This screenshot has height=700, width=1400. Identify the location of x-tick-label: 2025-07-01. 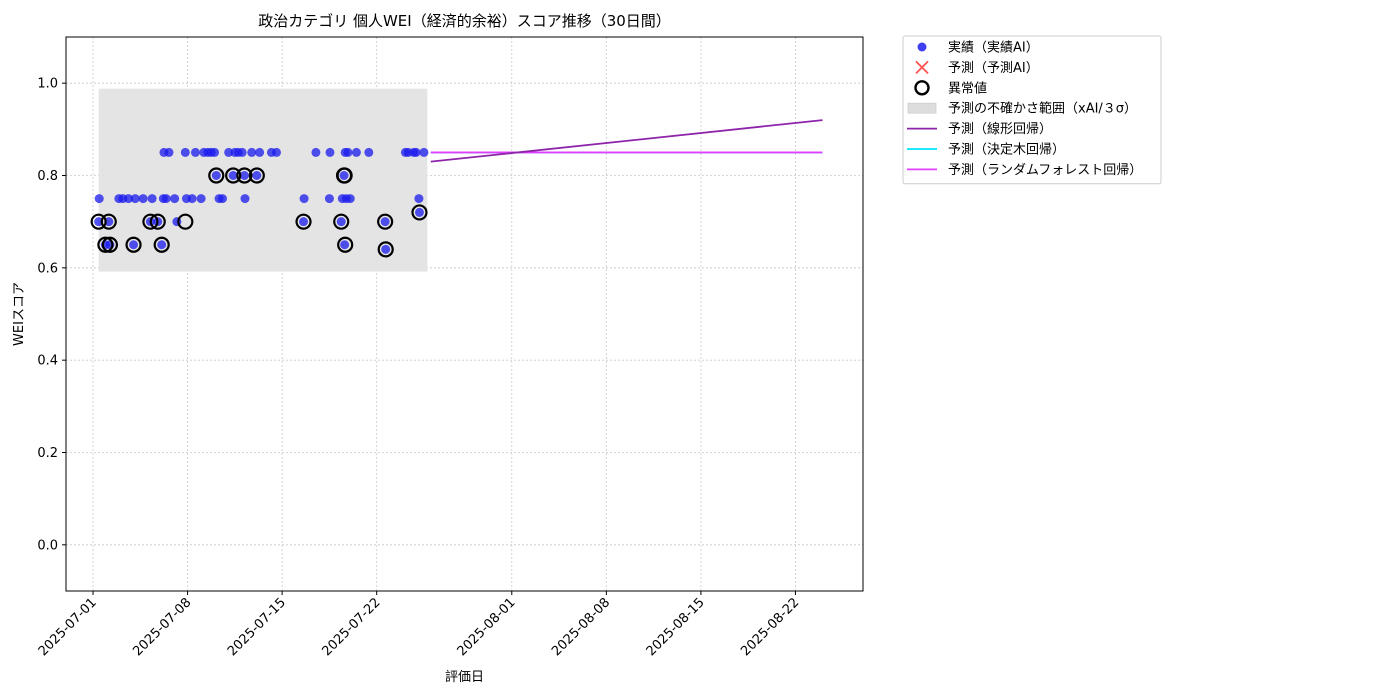
(68, 627).